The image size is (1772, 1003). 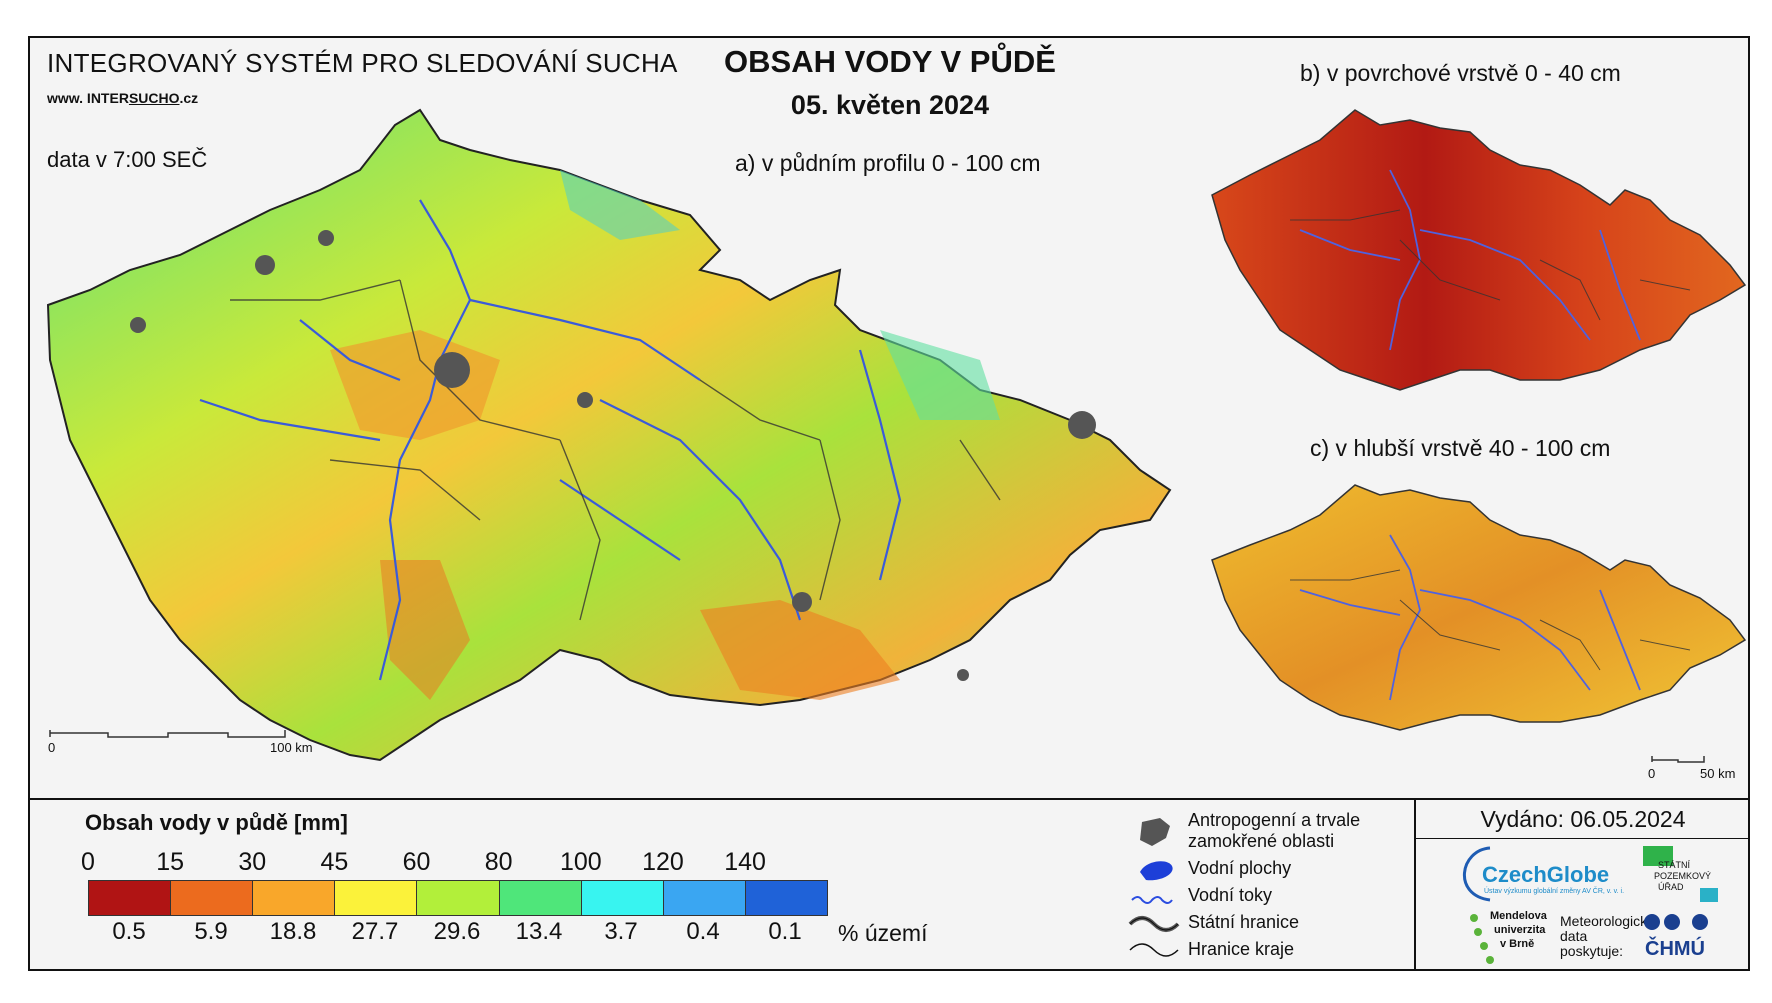 I want to click on mendel-line3: v Brně, so click(x=1517, y=944).